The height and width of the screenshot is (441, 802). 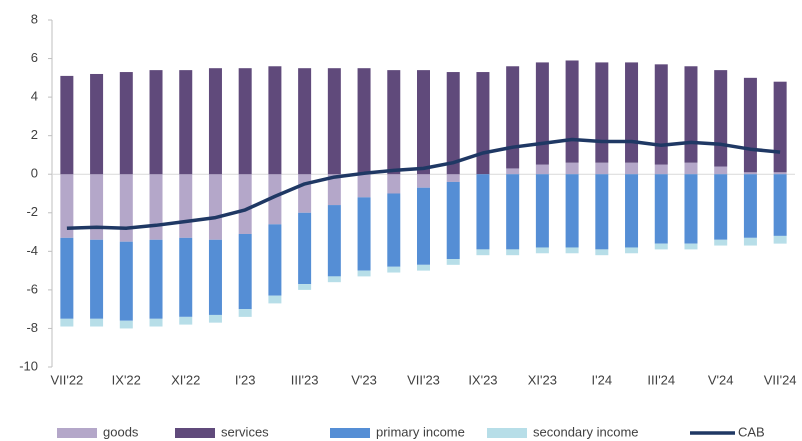 What do you see at coordinates (32, 288) in the screenshot?
I see `y-tick-label: -6` at bounding box center [32, 288].